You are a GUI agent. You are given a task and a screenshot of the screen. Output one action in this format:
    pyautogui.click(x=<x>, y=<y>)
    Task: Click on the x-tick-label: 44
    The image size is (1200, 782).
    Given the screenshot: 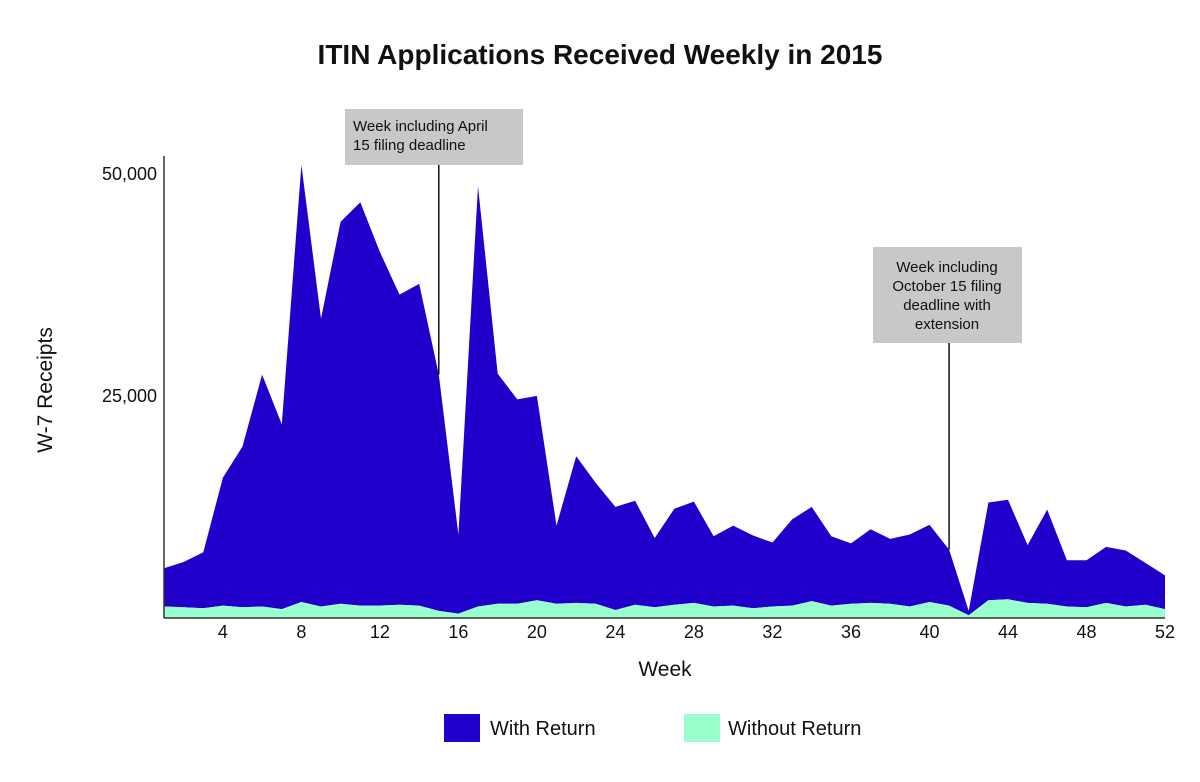 What is the action you would take?
    pyautogui.click(x=1008, y=632)
    